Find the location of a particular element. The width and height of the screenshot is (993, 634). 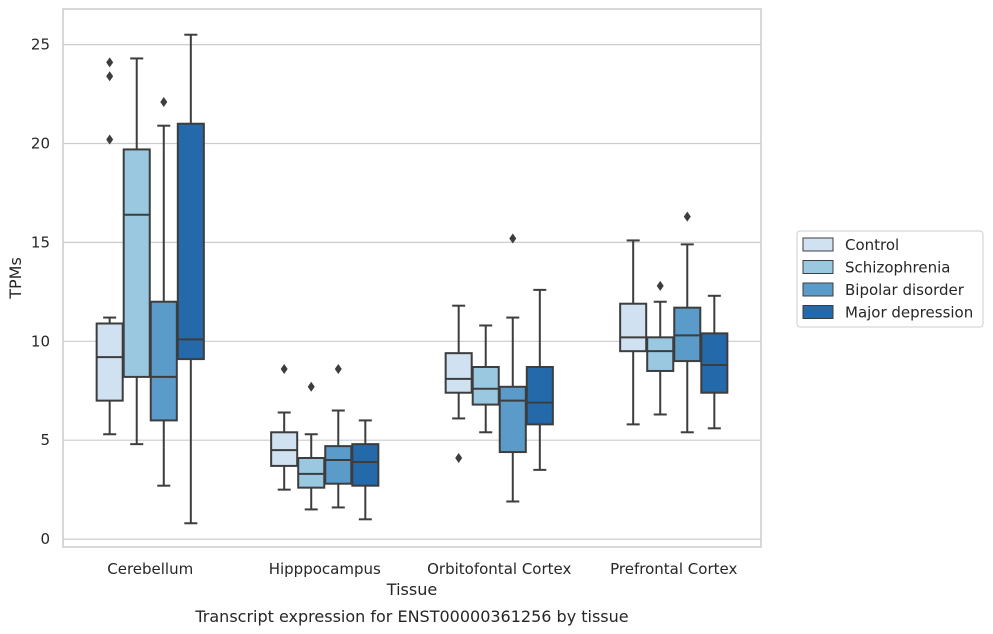

y-tick-label: 5 is located at coordinates (45, 440).